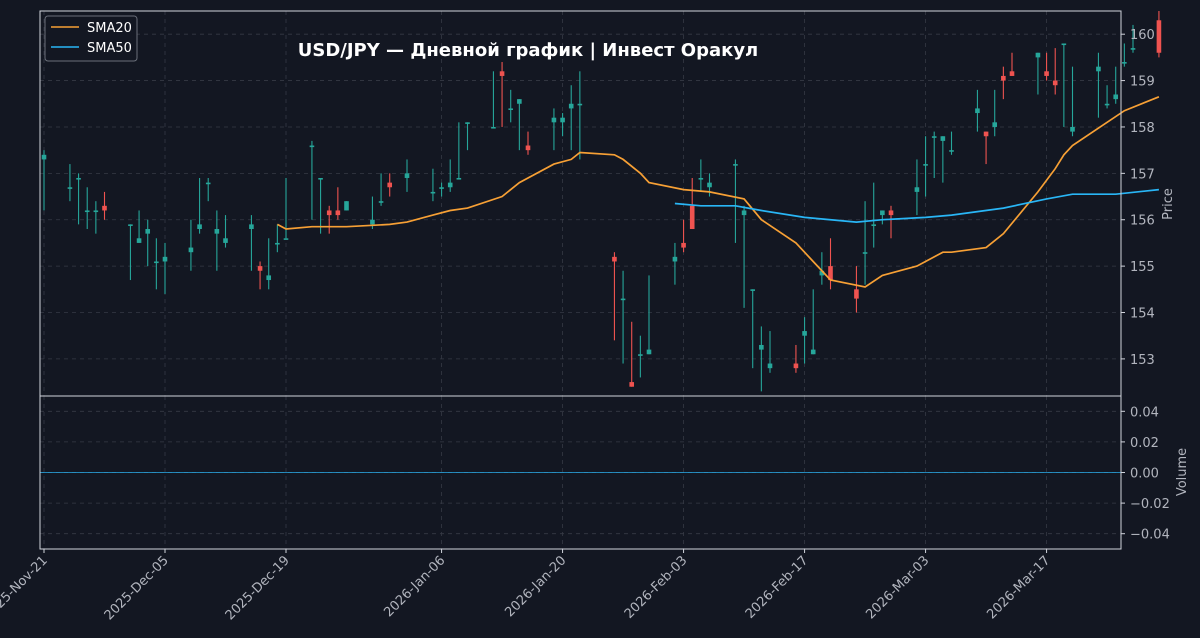 The height and width of the screenshot is (638, 1200). I want to click on legend: SMA20 SMA50, so click(91, 38).